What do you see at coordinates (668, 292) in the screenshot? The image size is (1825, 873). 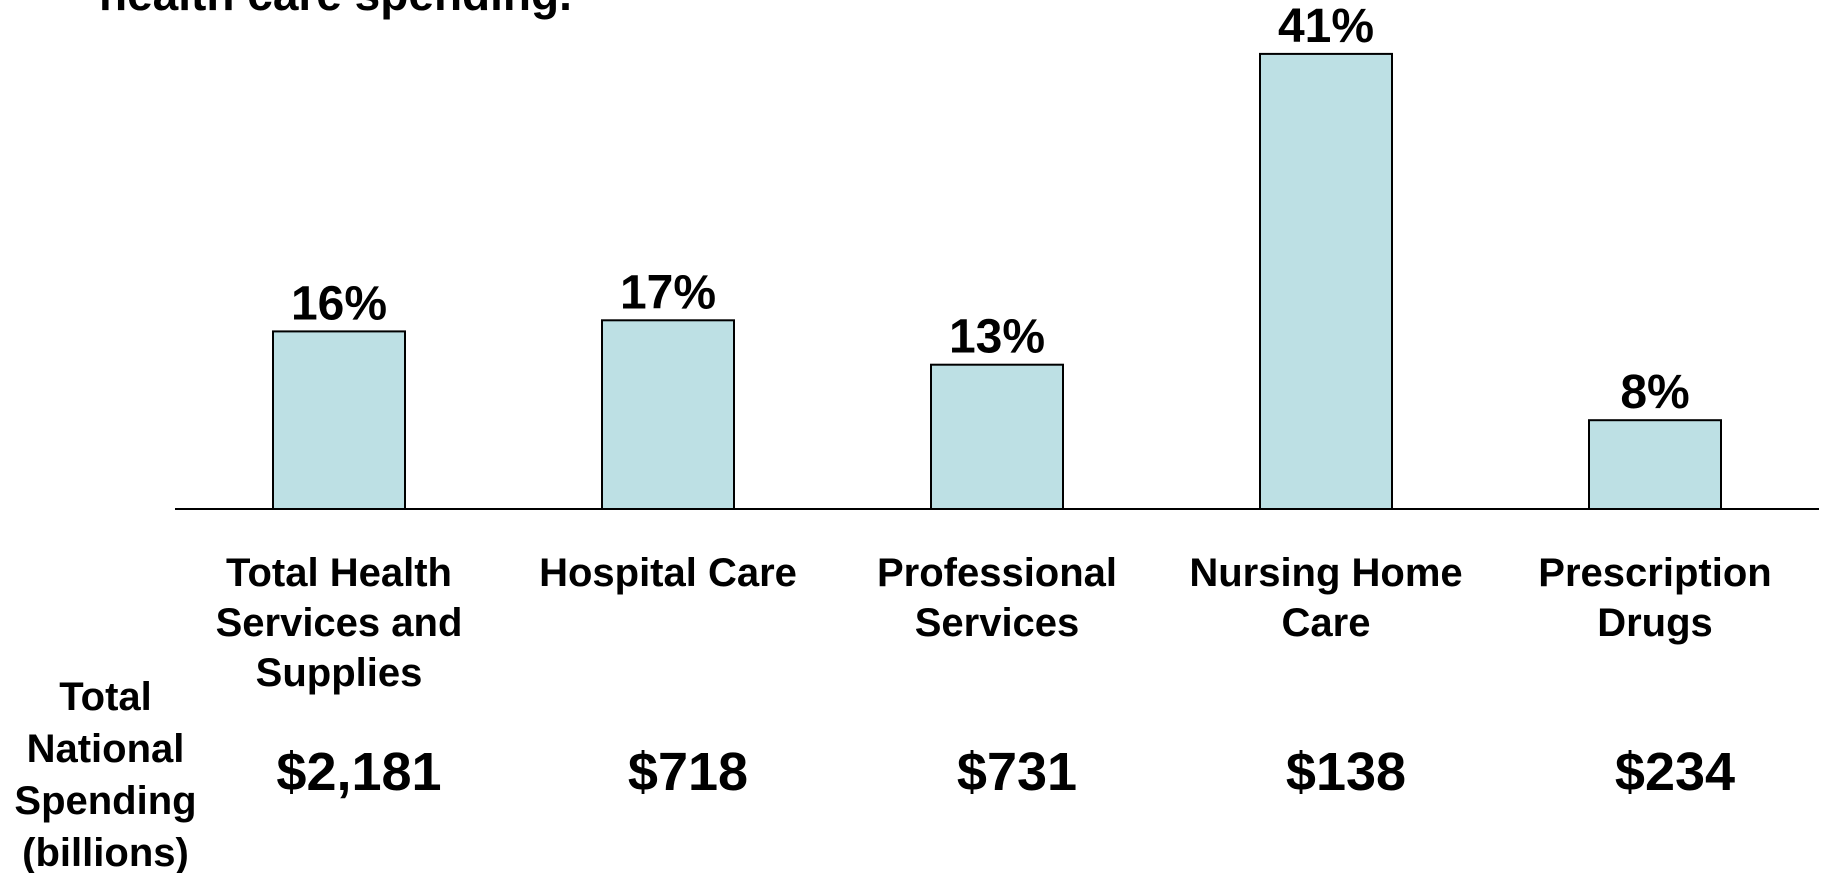 I see `value-label: 17%` at bounding box center [668, 292].